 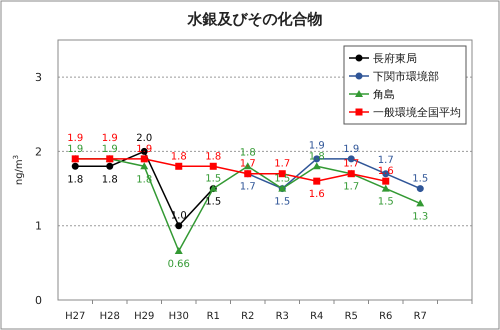 I want to click on x-tick-label: R6, so click(x=385, y=316).